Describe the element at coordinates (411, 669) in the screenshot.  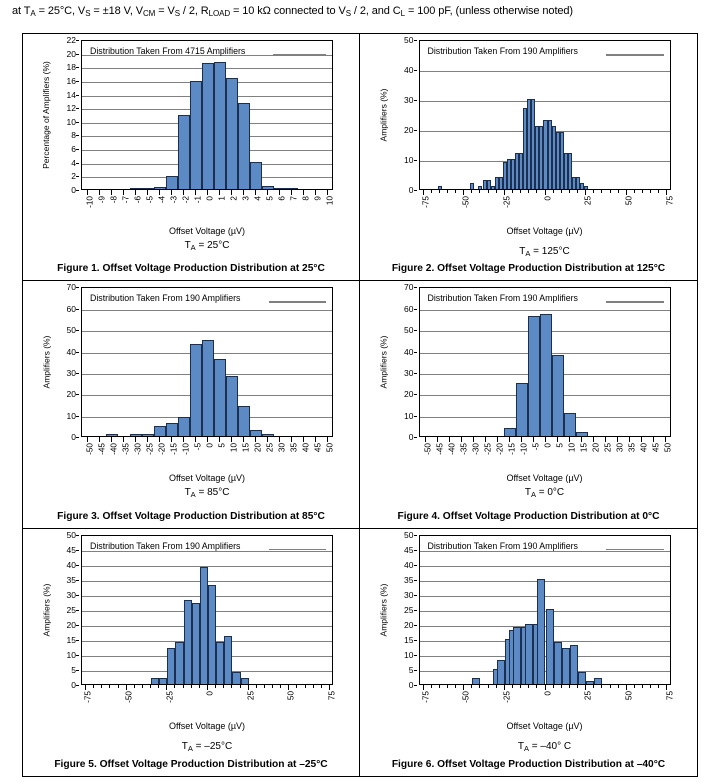
I see `y-tick-label: 5` at that location.